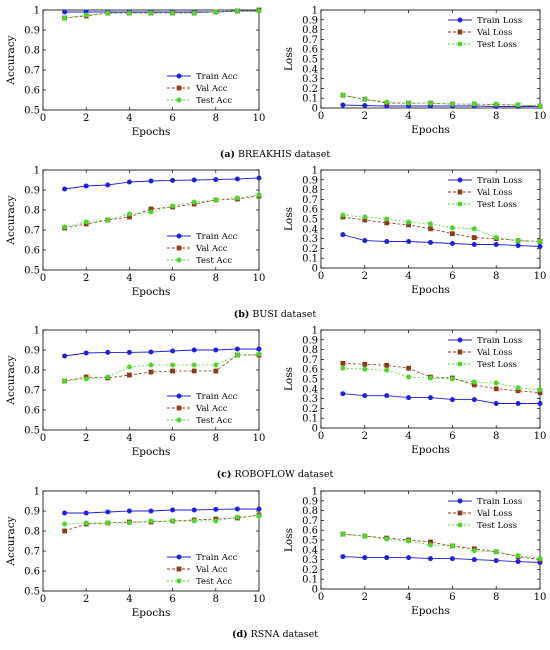 This screenshot has height=650, width=550. What do you see at coordinates (310, 79) in the screenshot?
I see `y-tick-label: 0.3` at bounding box center [310, 79].